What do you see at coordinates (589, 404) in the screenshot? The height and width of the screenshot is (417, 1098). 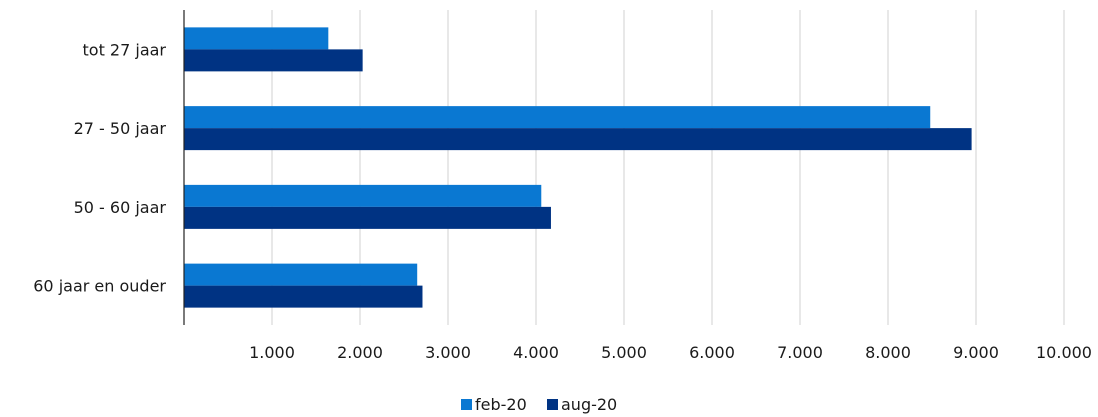 I see `legend-label: aug-20` at bounding box center [589, 404].